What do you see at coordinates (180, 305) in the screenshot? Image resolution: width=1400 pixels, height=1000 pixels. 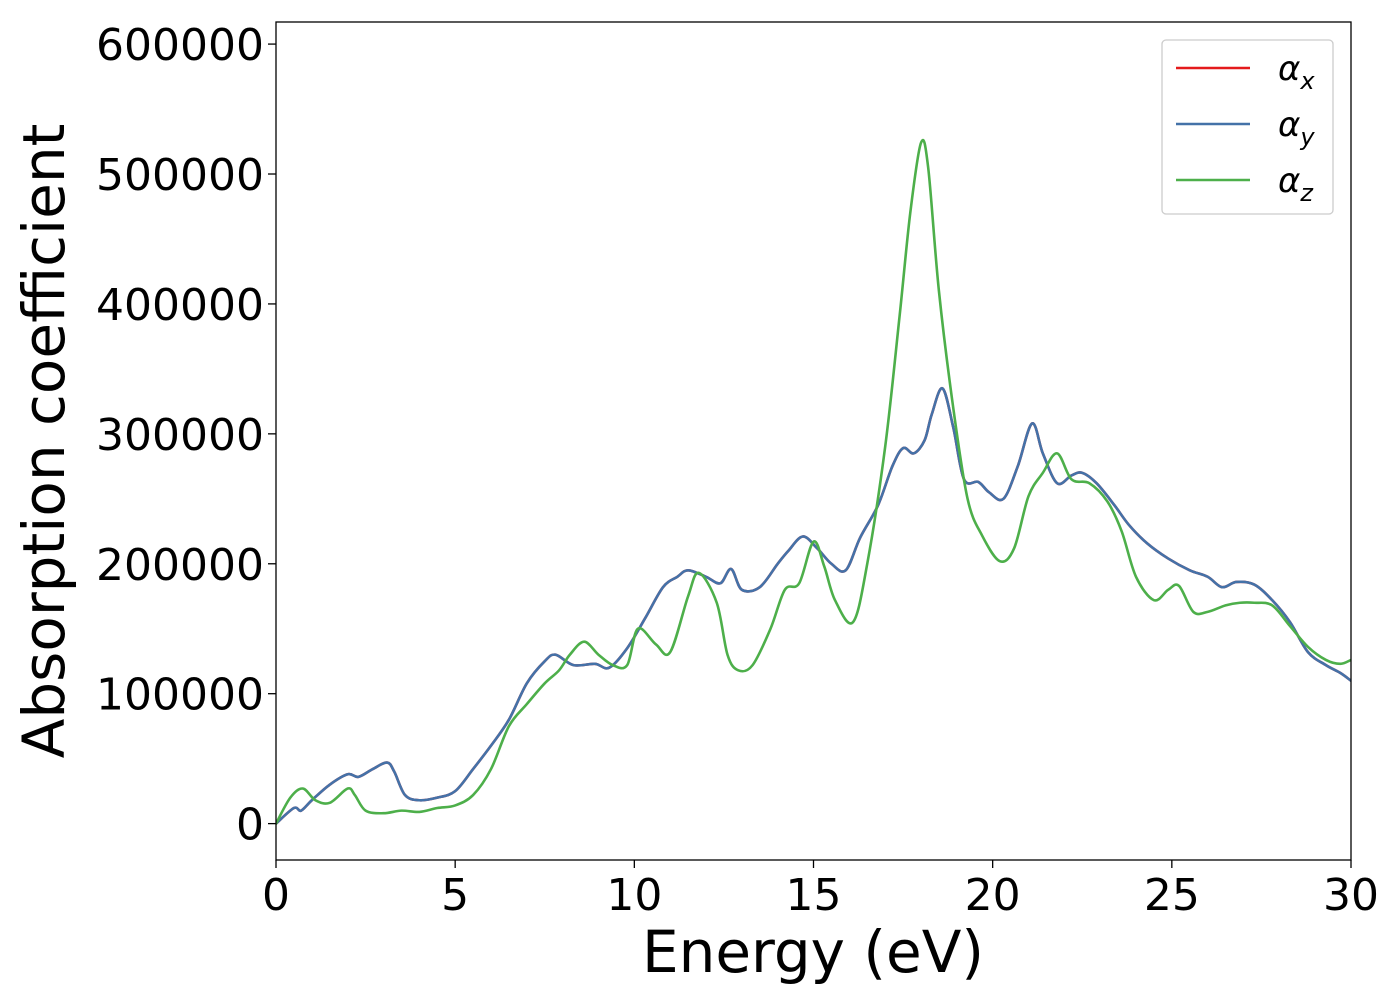 I see `y-tick-label: 400000` at bounding box center [180, 305].